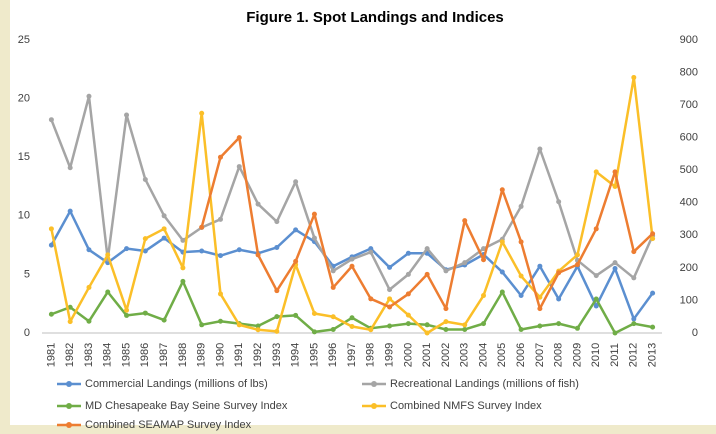 This screenshot has height=434, width=716. Describe the element at coordinates (446, 355) in the screenshot. I see `x-tick-label: 2002` at that location.